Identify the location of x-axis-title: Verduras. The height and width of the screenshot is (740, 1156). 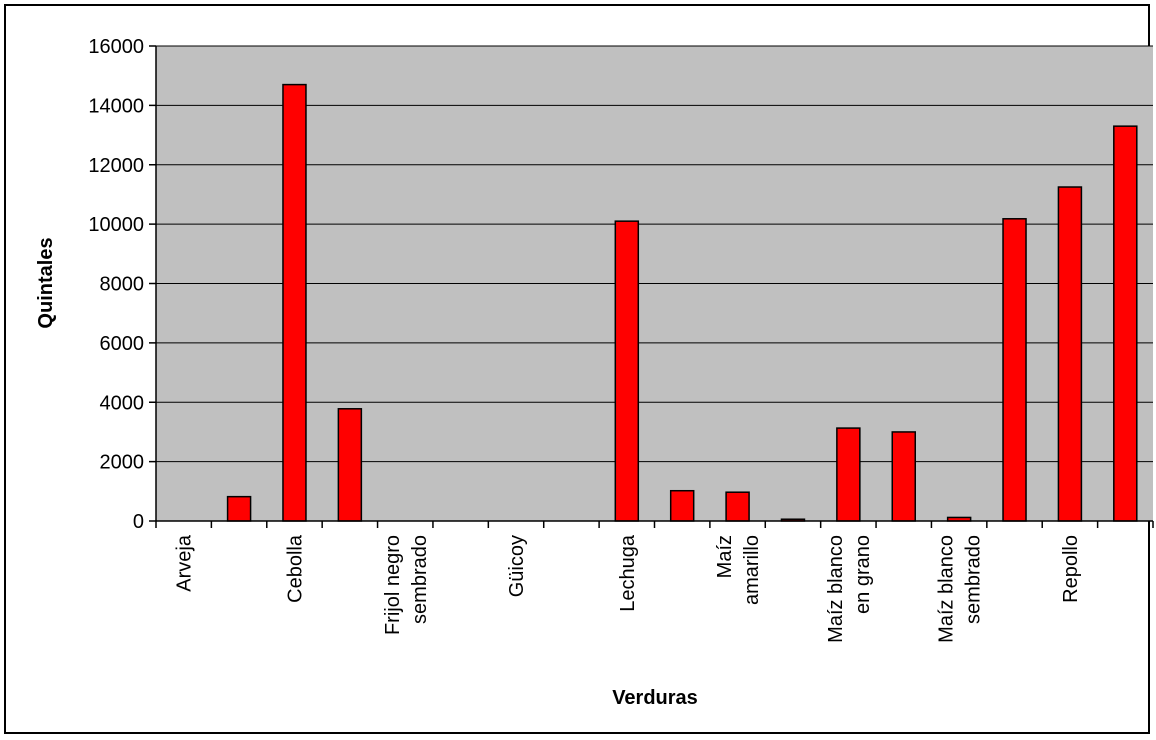
(655, 698).